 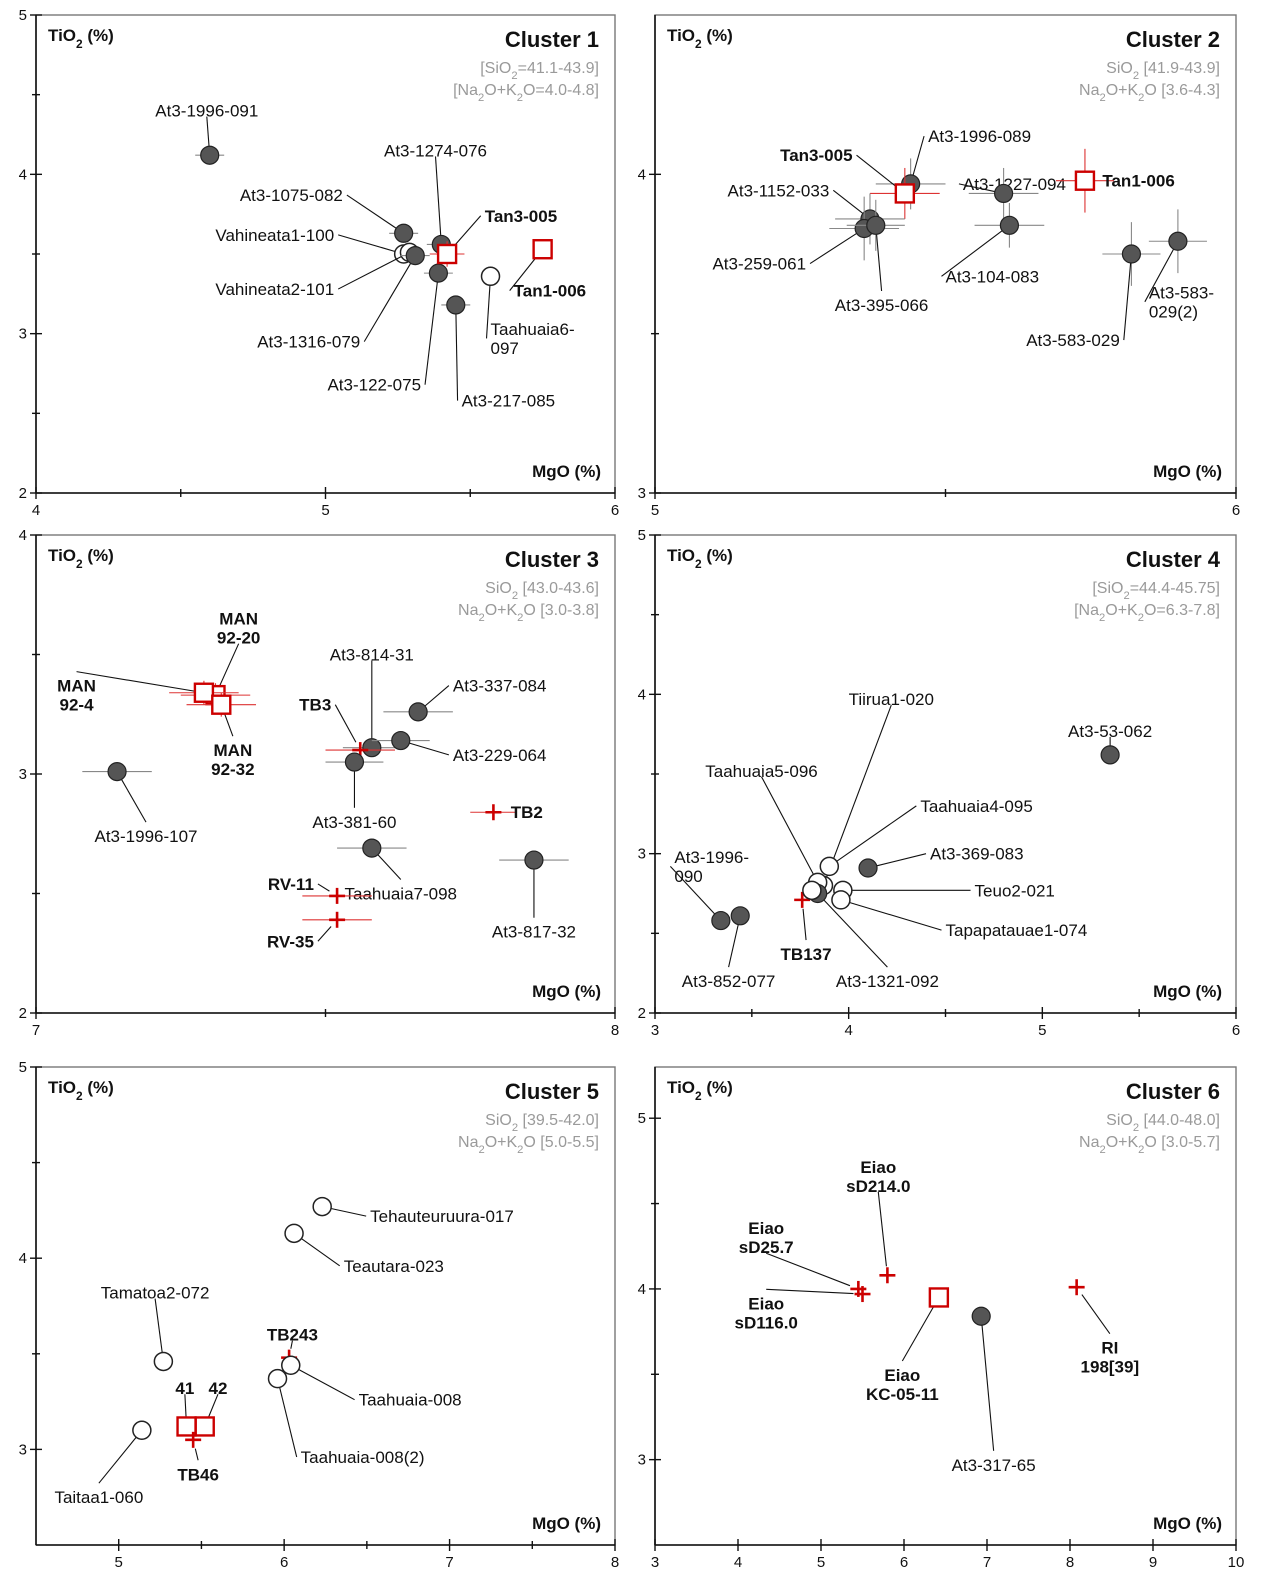 What do you see at coordinates (317, 270) in the screenshot?
I see `point-vahineata2-101: Vahineata2-101` at bounding box center [317, 270].